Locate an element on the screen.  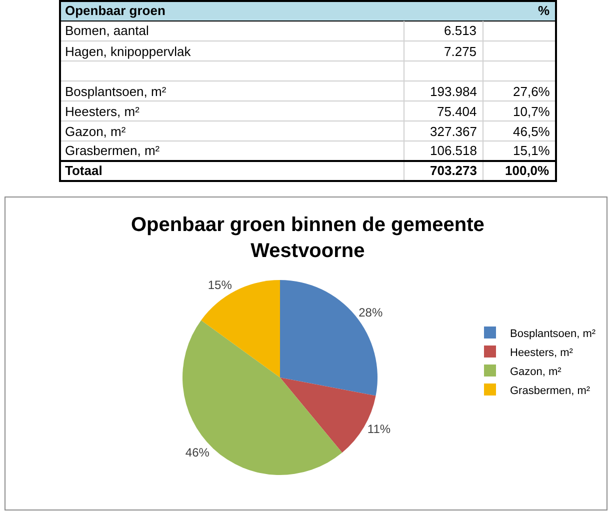
category-label: Hagen, knipoppervlak is located at coordinates (128, 51).